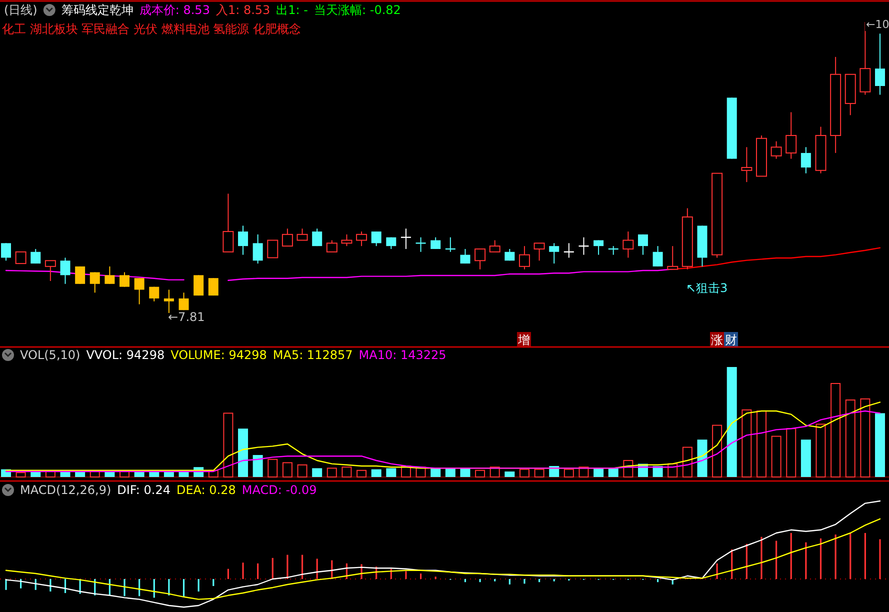  What do you see at coordinates (97, 10) in the screenshot?
I see `chart-subtitle: 筹码线定乾坤` at bounding box center [97, 10].